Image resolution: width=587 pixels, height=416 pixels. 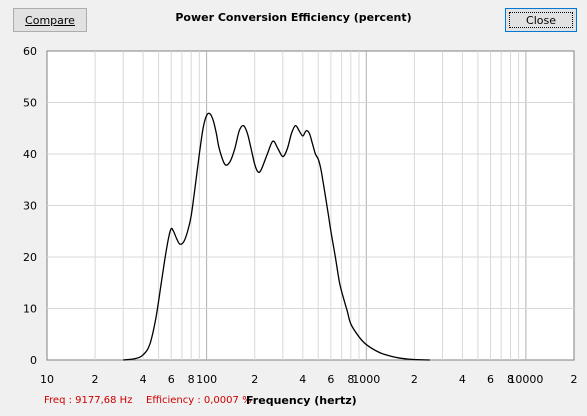 I want to click on y-axis-tick-labels: 0 10 20 30 40 50 60, so click(x=30, y=206).